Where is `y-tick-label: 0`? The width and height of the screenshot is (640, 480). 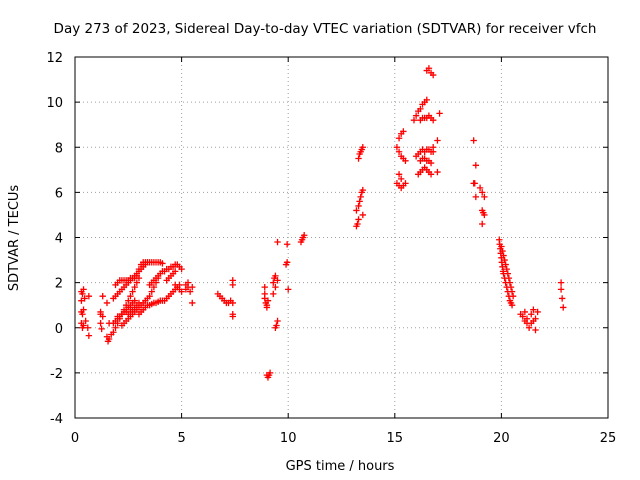 y-tick-label: 0 is located at coordinates (59, 329).